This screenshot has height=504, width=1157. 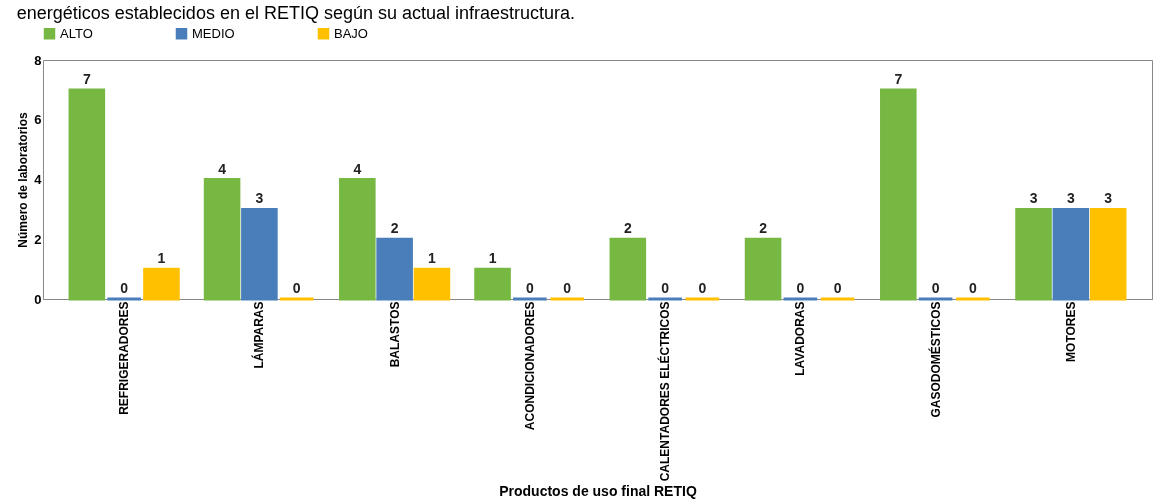 I want to click on x-tick-label: MOTORES, so click(x=1070, y=331).